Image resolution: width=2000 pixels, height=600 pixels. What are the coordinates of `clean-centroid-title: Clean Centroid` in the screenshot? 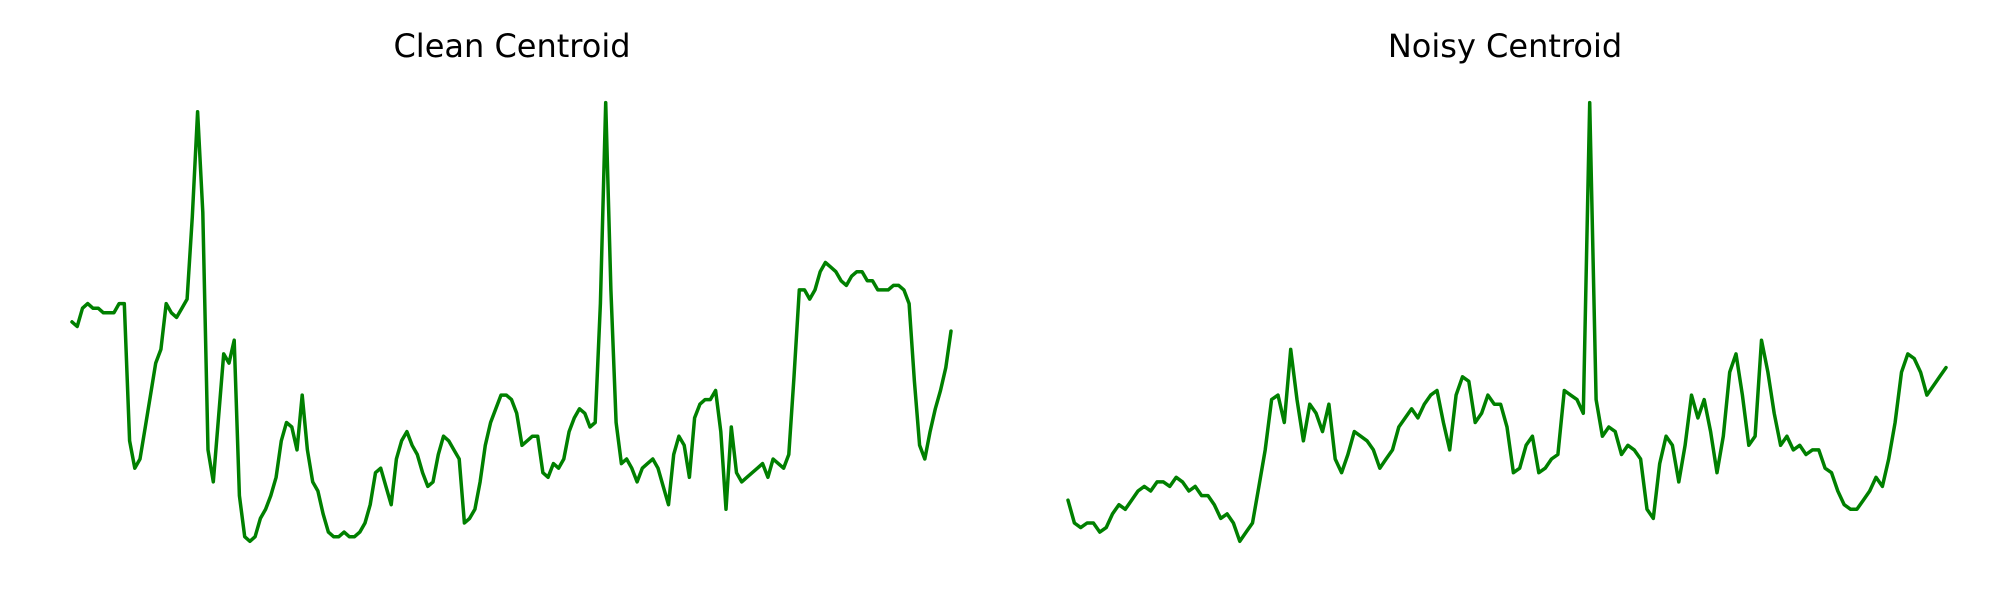 It's located at (511, 46).